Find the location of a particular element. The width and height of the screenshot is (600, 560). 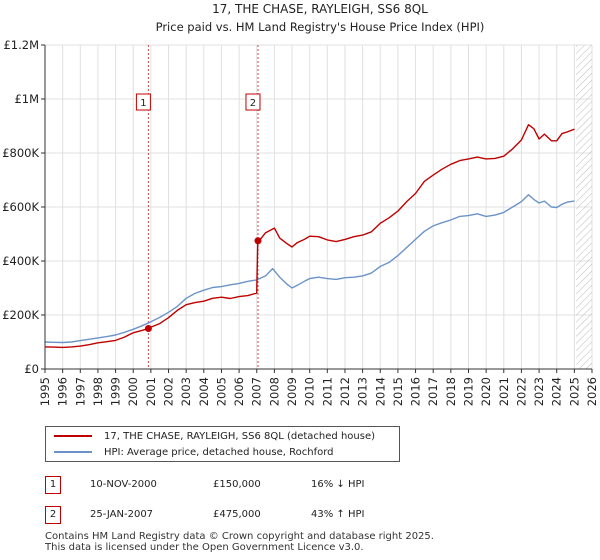

x-tick-label: 2012 is located at coordinates (345, 391).